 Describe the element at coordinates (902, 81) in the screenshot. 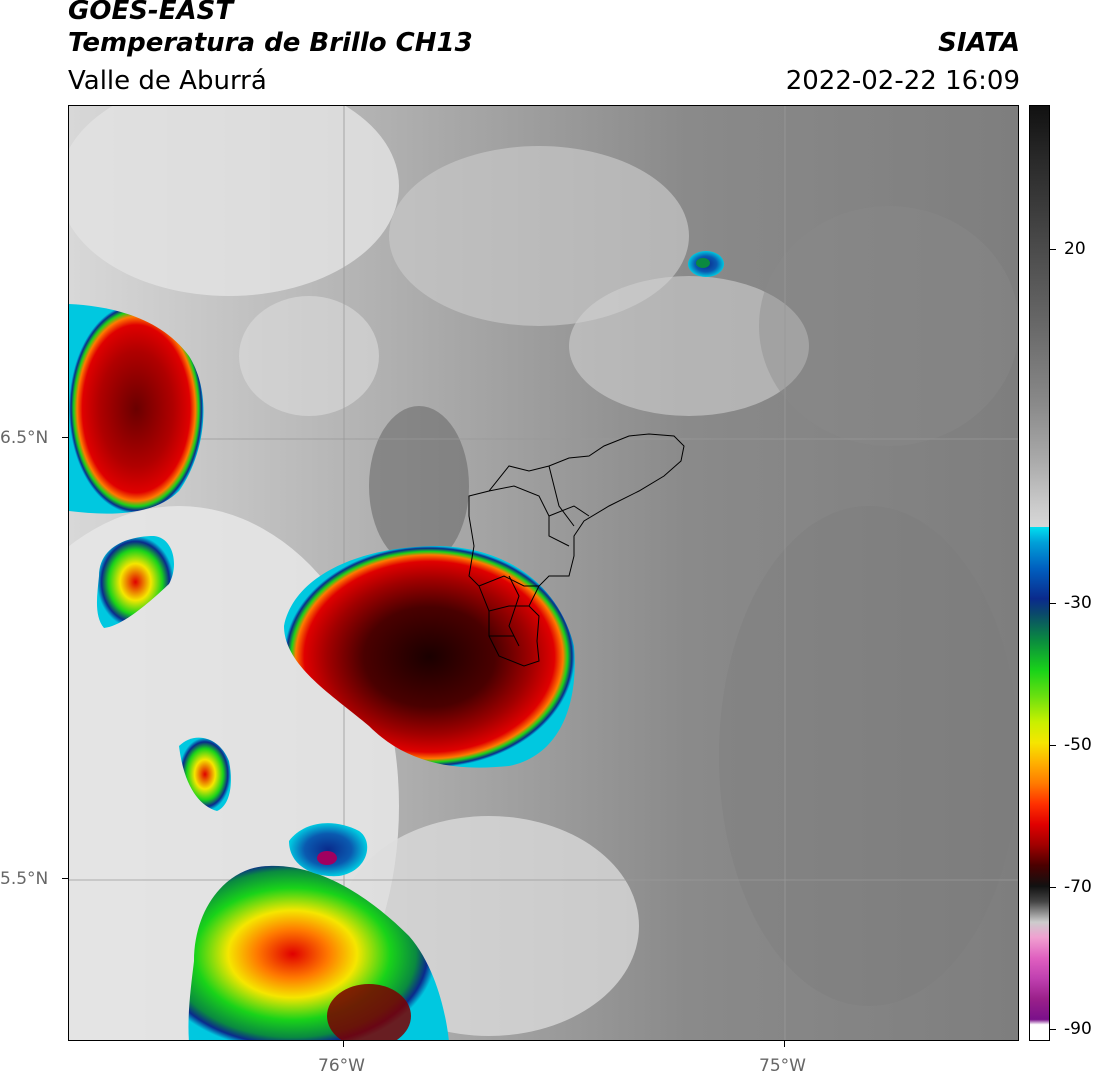

I see `timestamp-label: 2022-02-22 16:09` at that location.